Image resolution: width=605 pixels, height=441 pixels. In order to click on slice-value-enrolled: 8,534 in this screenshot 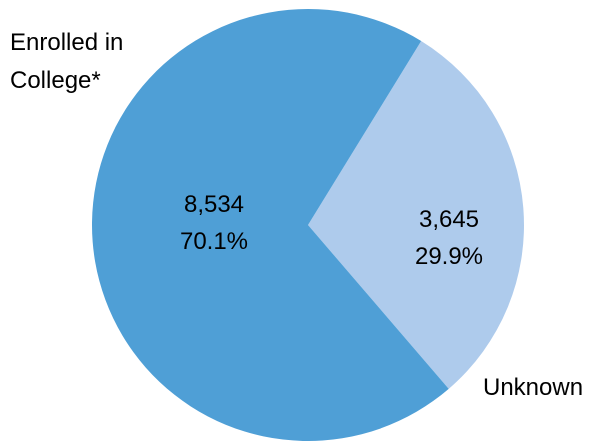, I will do `click(214, 204)`.